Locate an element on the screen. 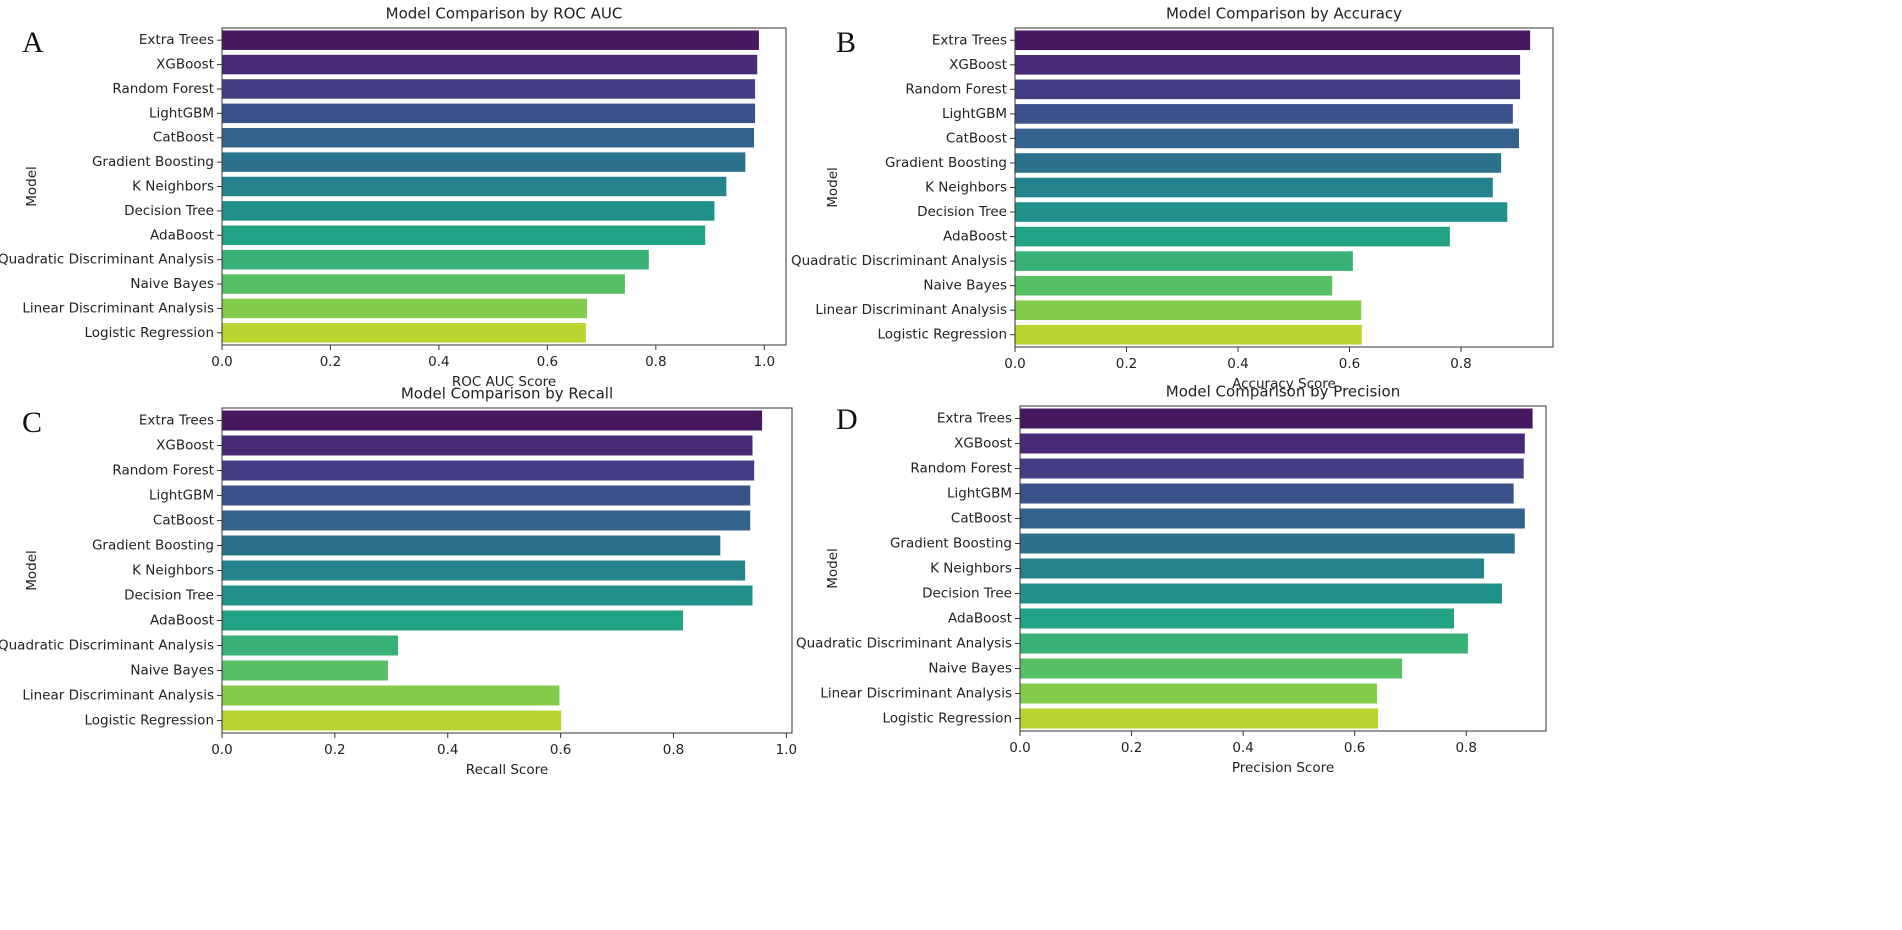  x-axis-label: Accuracy Score is located at coordinates (1284, 384).